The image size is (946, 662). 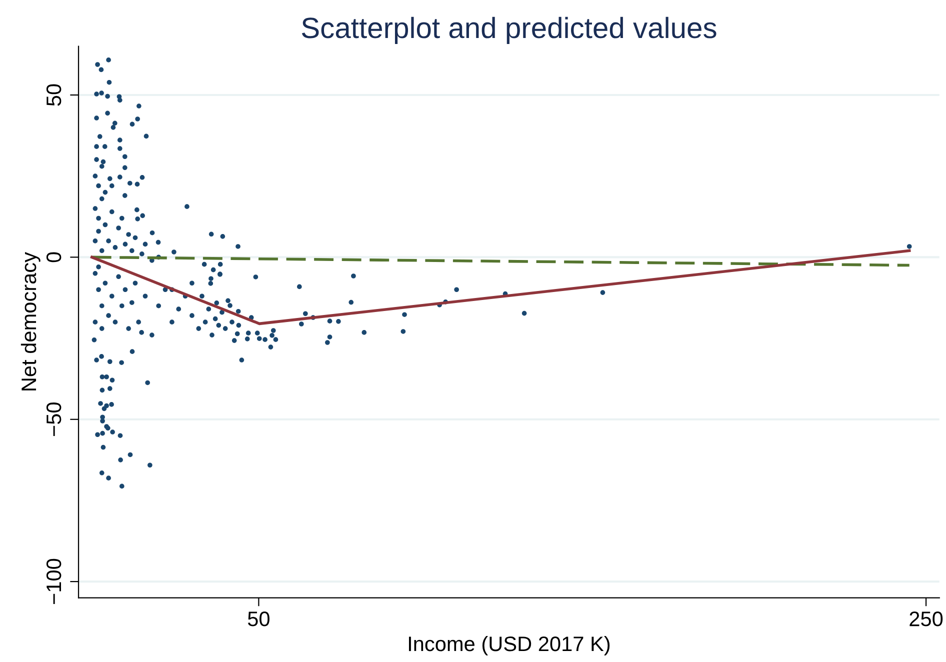 I want to click on y-tick-label: −50, so click(x=54, y=419).